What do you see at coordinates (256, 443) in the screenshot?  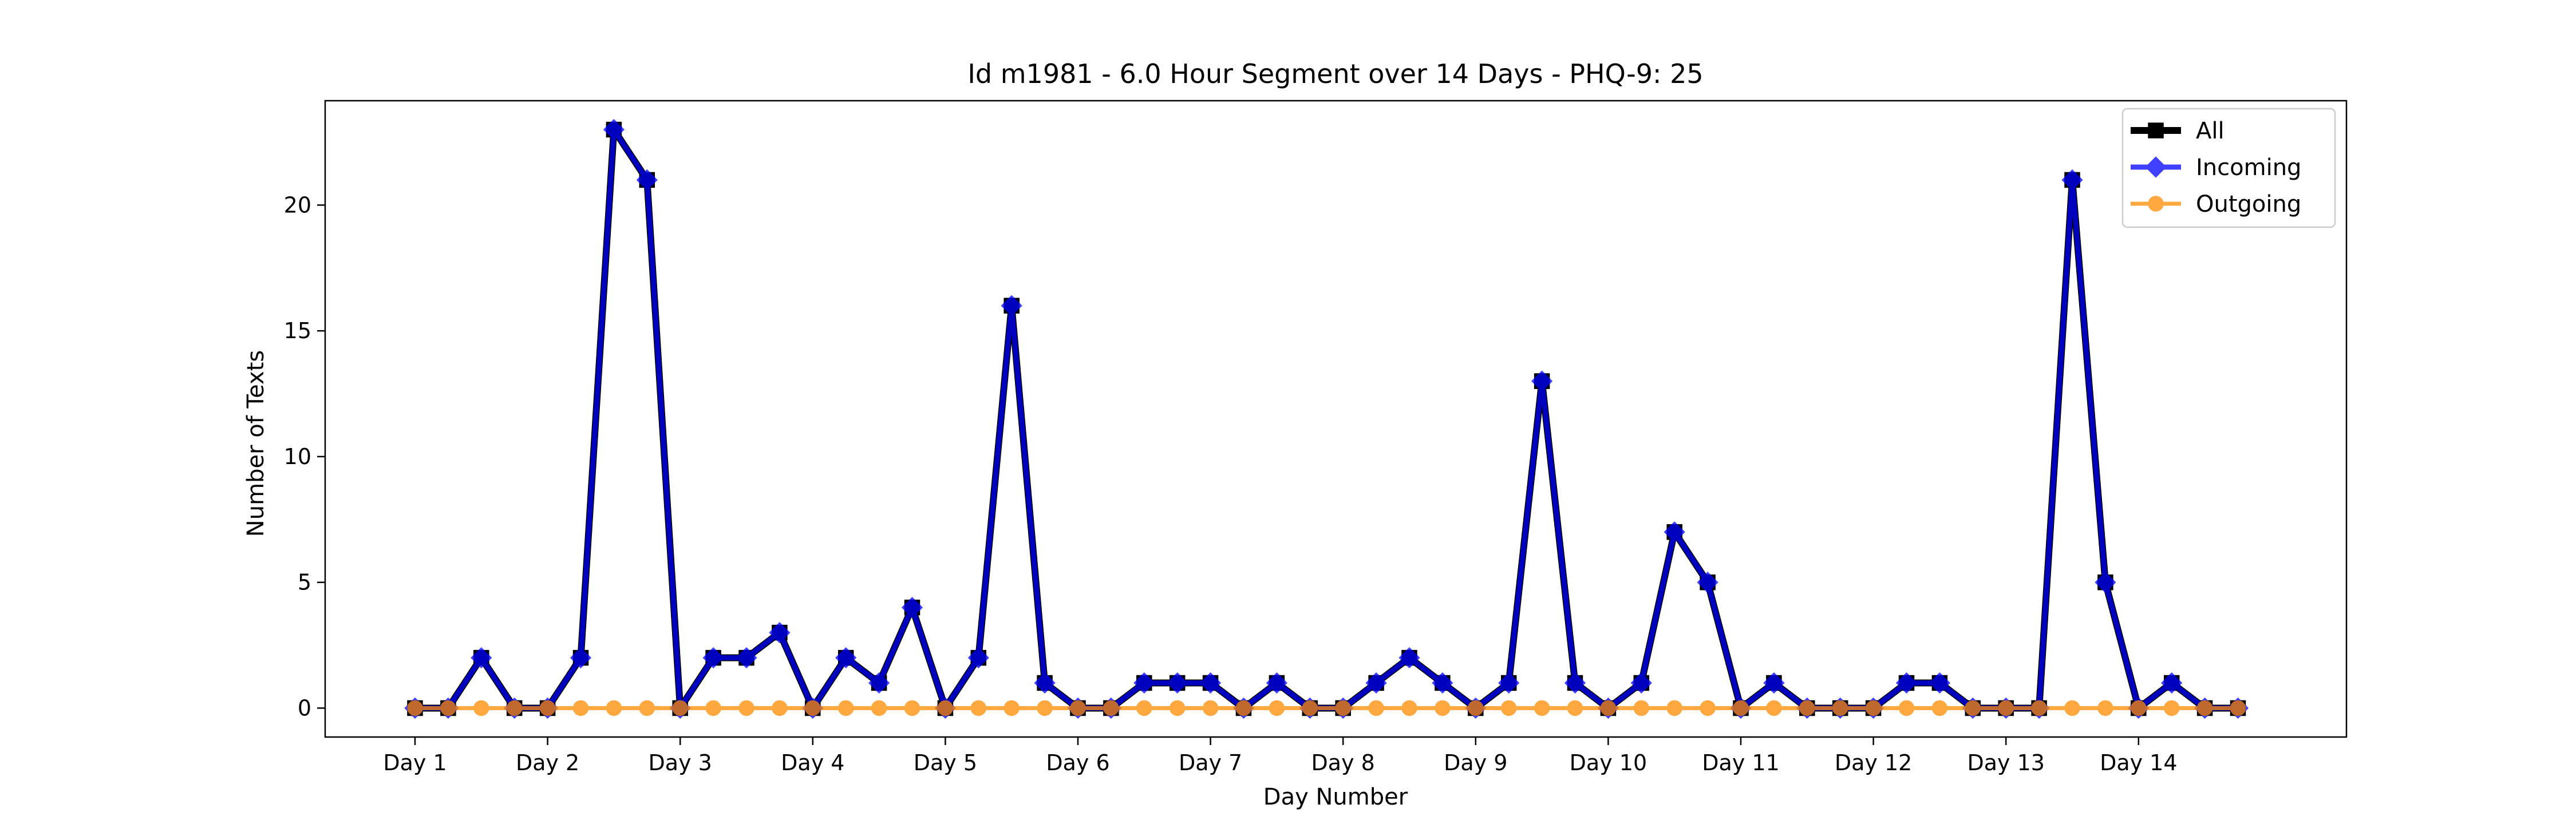 I see `y-axis-label: Number of Texts` at bounding box center [256, 443].